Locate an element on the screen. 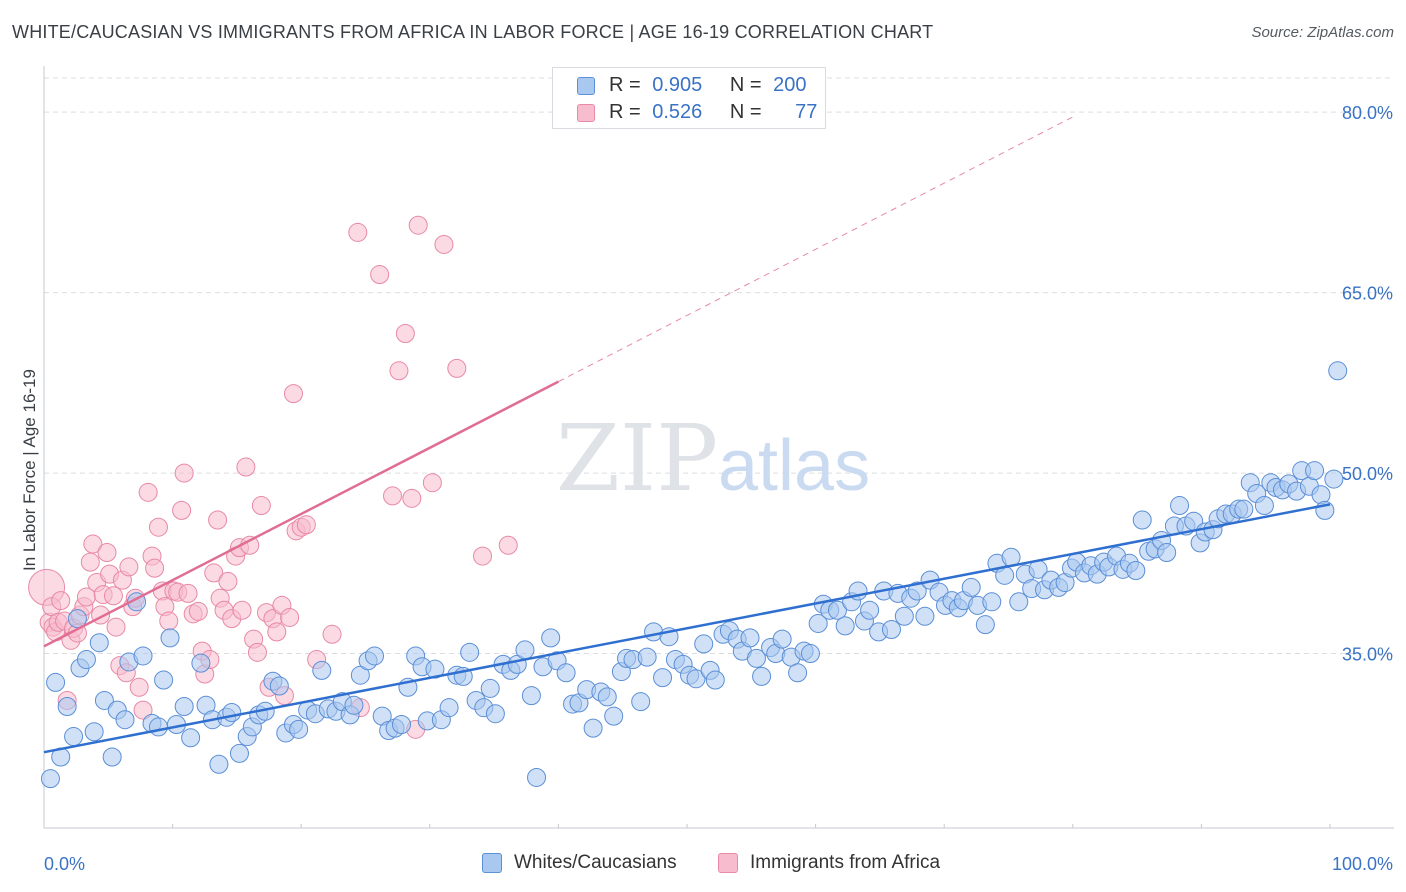 This screenshot has width=1406, height=892. y-tick-label: 65.0% is located at coordinates (1367, 294).